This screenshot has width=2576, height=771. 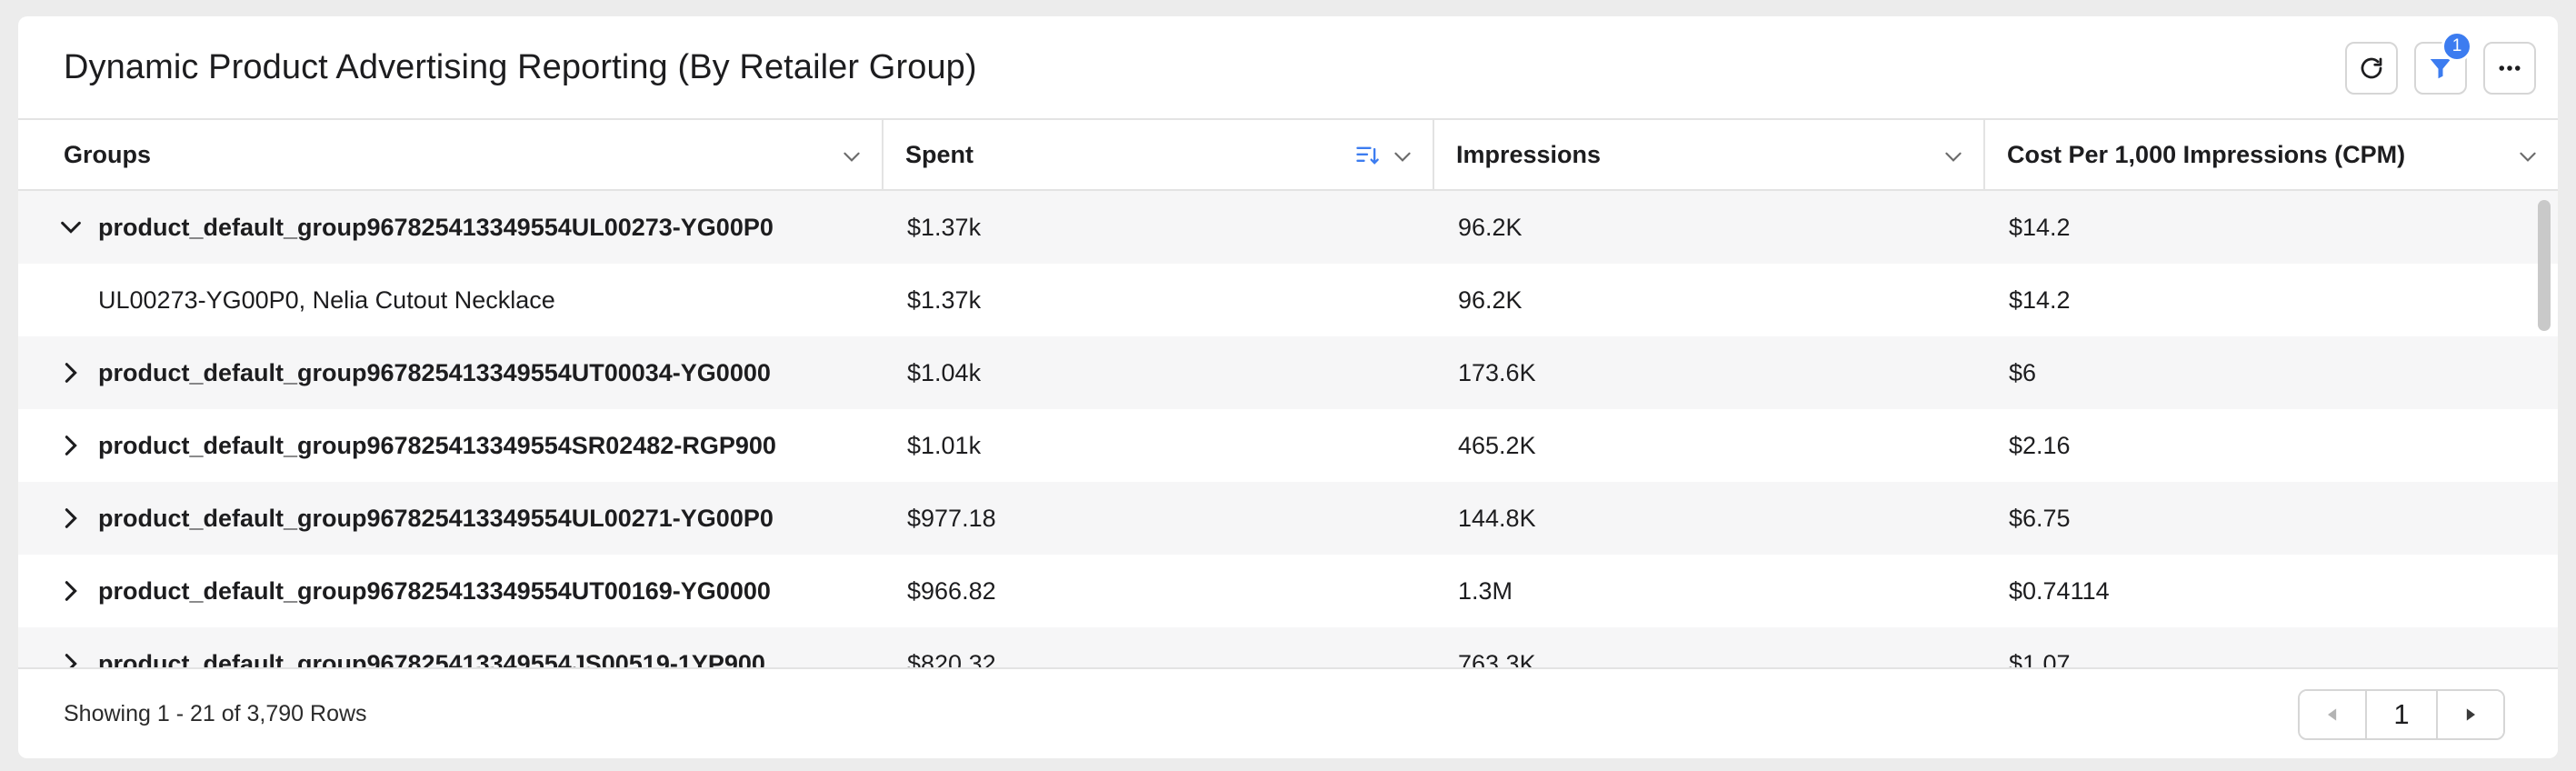 I want to click on spent-cell: $820.32, so click(x=951, y=658).